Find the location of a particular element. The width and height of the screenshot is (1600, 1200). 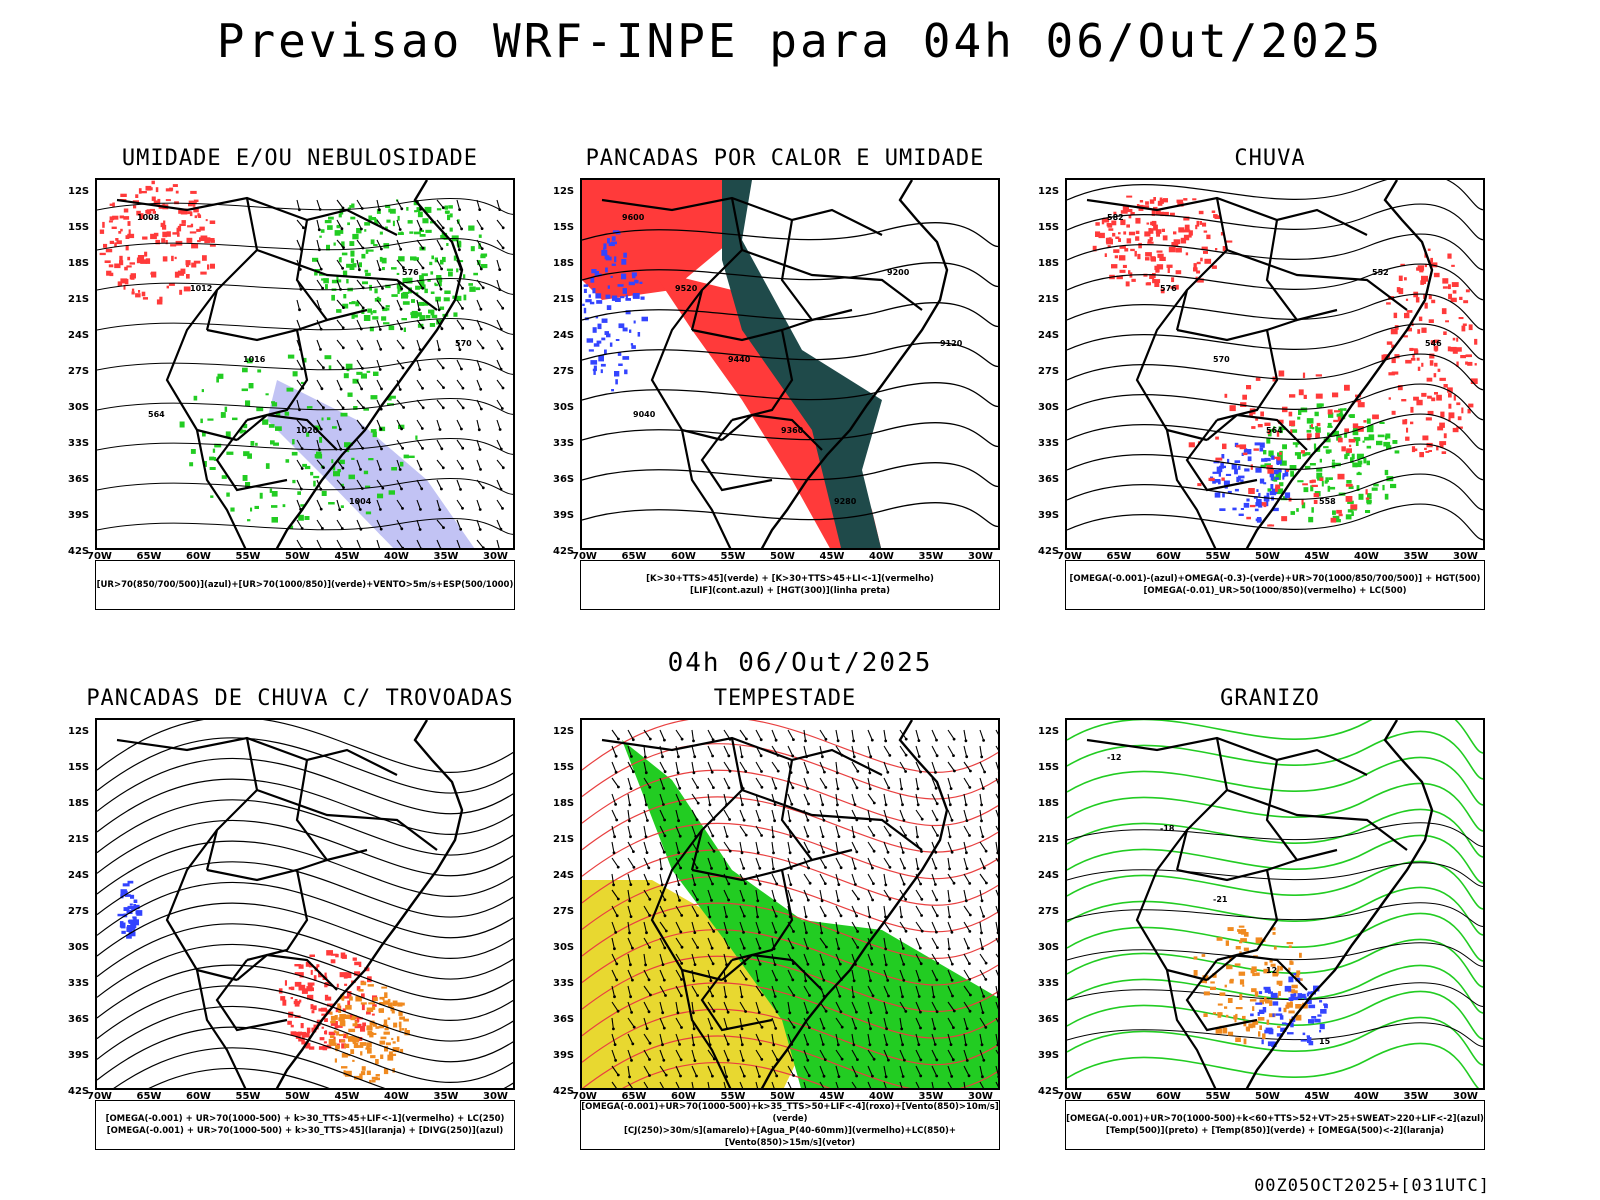

map-frame: 582 576 570 564 558 552 546 is located at coordinates (1275, 364).